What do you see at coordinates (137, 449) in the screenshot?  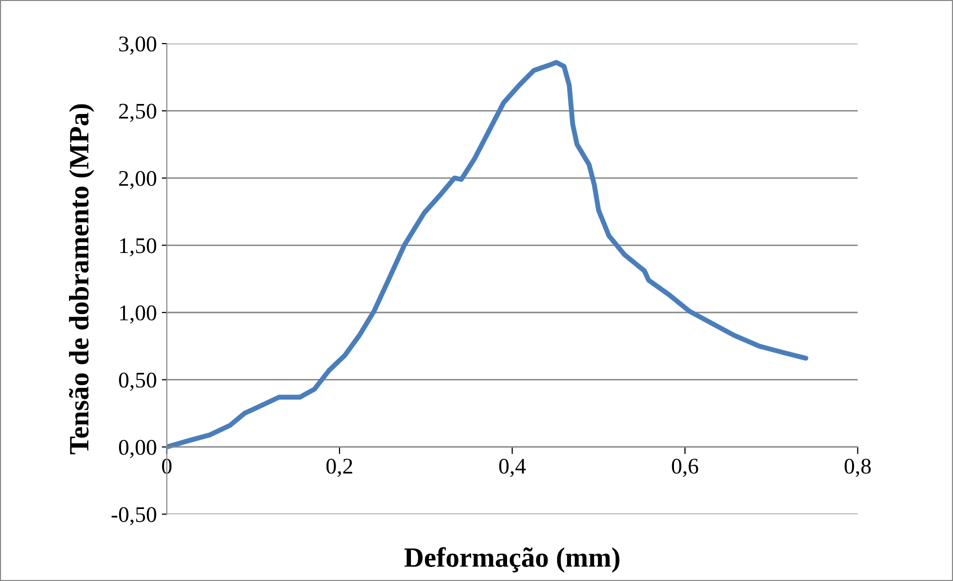 I see `y-tick-label: 0,00` at bounding box center [137, 449].